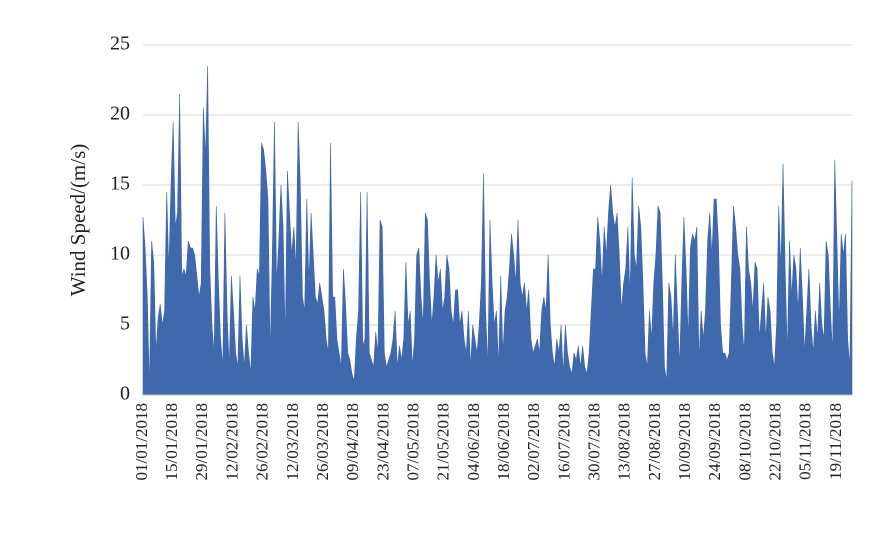 Image resolution: width=886 pixels, height=541 pixels. What do you see at coordinates (382, 441) in the screenshot?
I see `x-tick-label: 23/04/2018` at bounding box center [382, 441].